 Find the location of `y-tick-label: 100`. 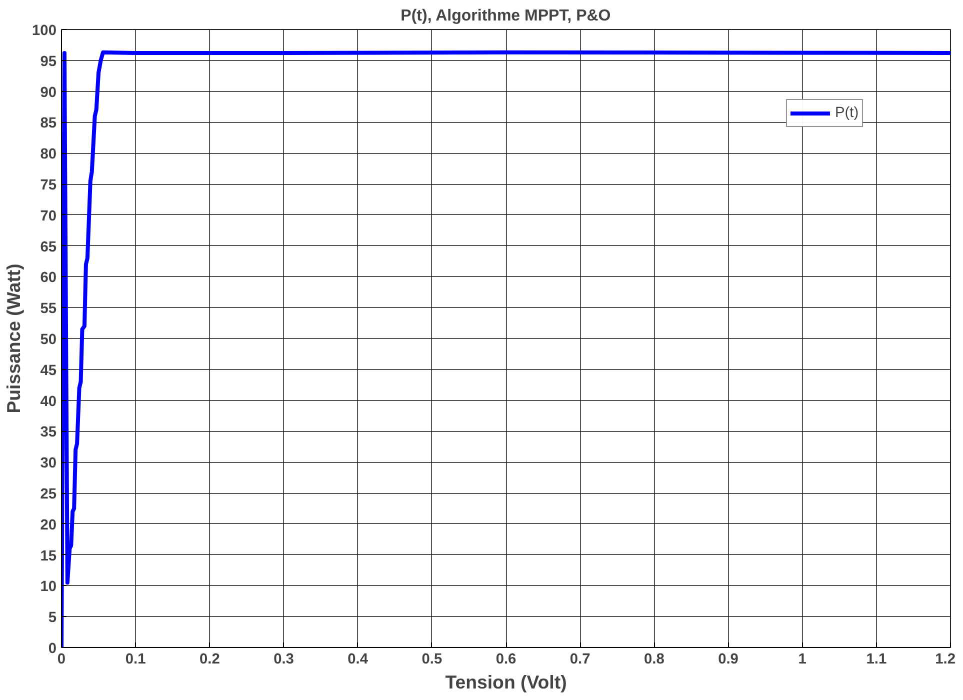

y-tick-label: 100 is located at coordinates (44, 31).